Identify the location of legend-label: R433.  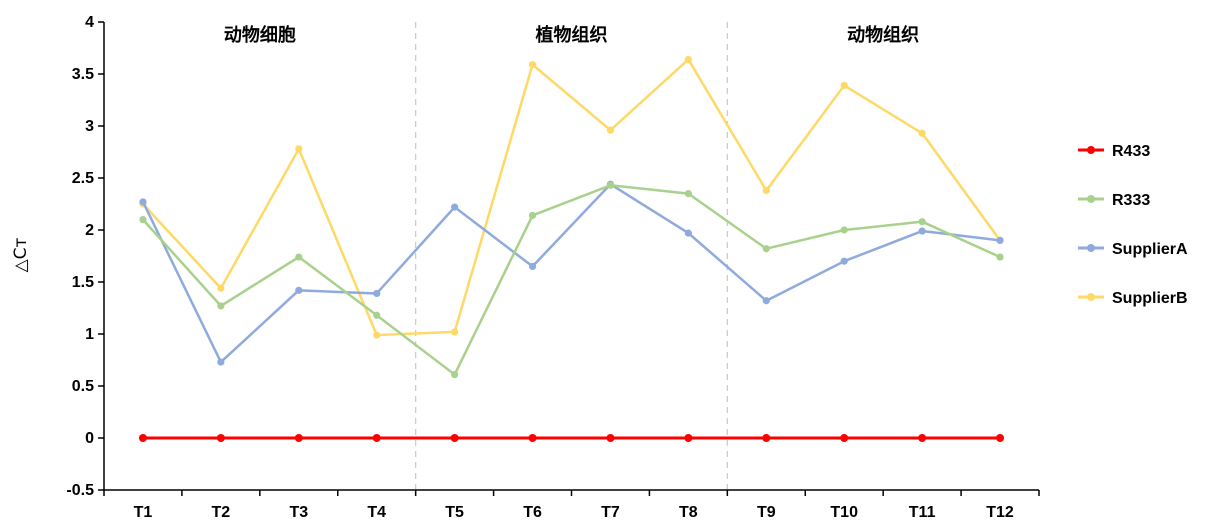
(1131, 151).